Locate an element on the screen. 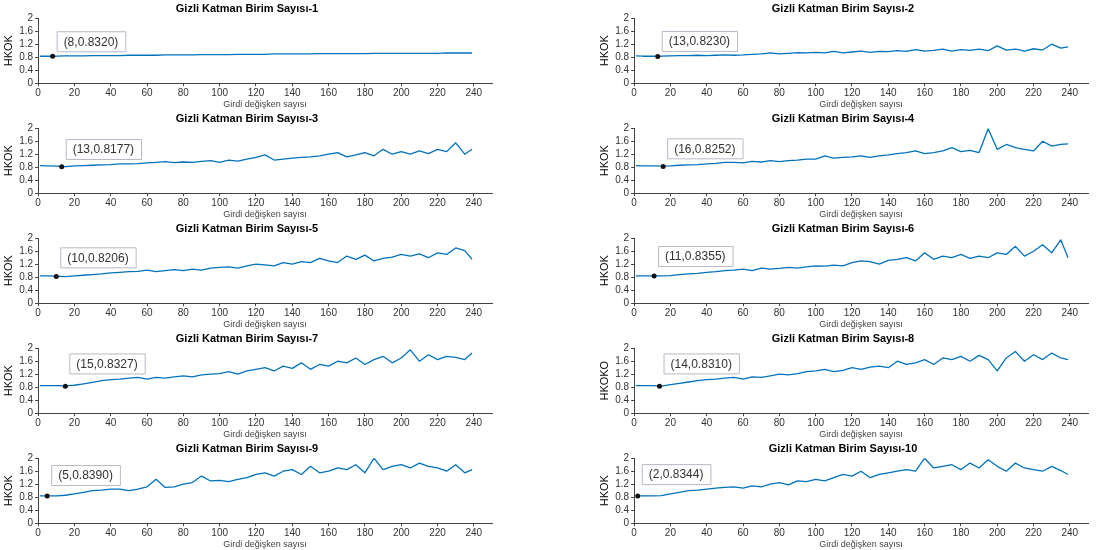 The height and width of the screenshot is (550, 1096). annotation: (11,0.8355) is located at coordinates (695, 256).